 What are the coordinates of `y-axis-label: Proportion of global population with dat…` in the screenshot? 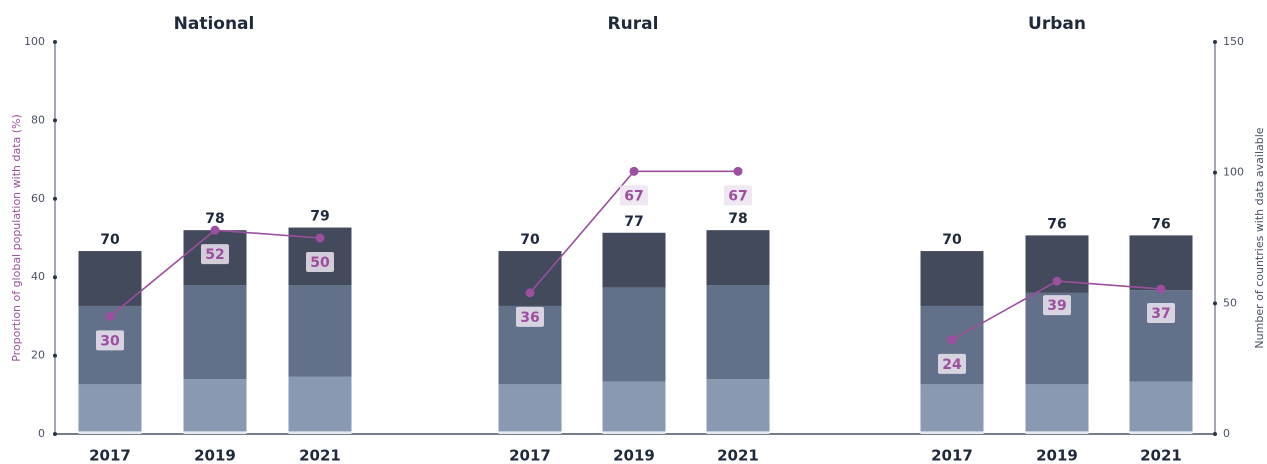 It's located at (16, 238).